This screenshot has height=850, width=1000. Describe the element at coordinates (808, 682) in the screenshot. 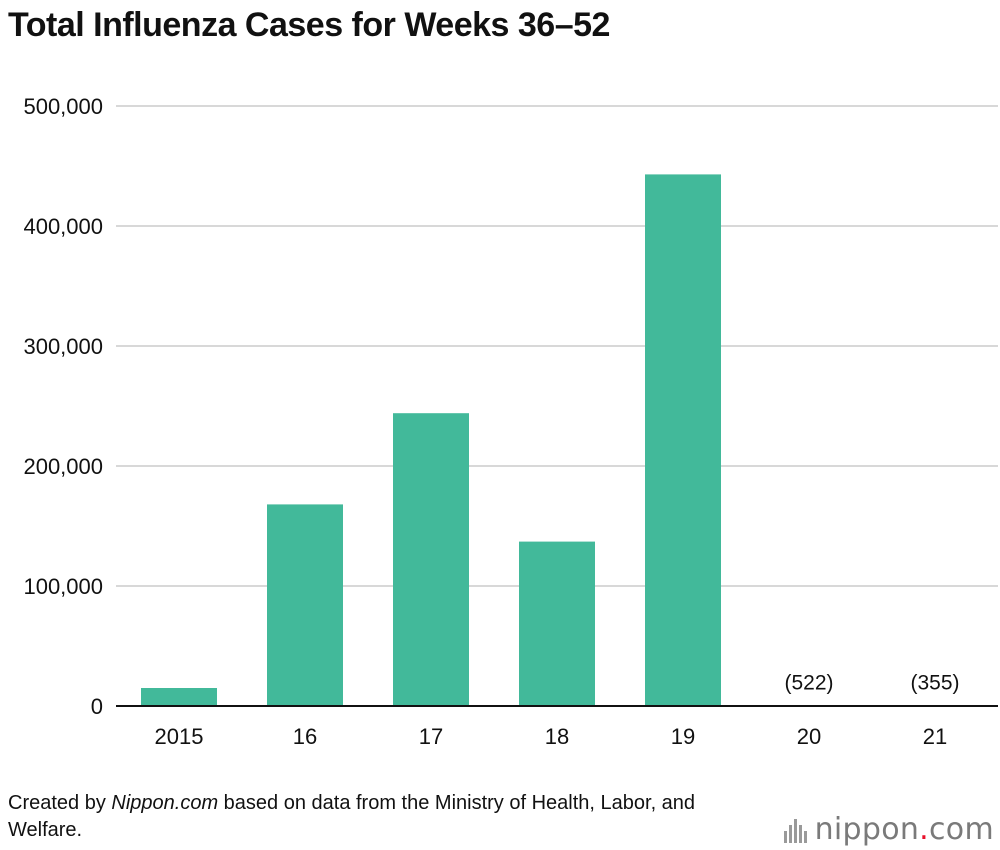

I see `data-label-20: (522)` at that location.